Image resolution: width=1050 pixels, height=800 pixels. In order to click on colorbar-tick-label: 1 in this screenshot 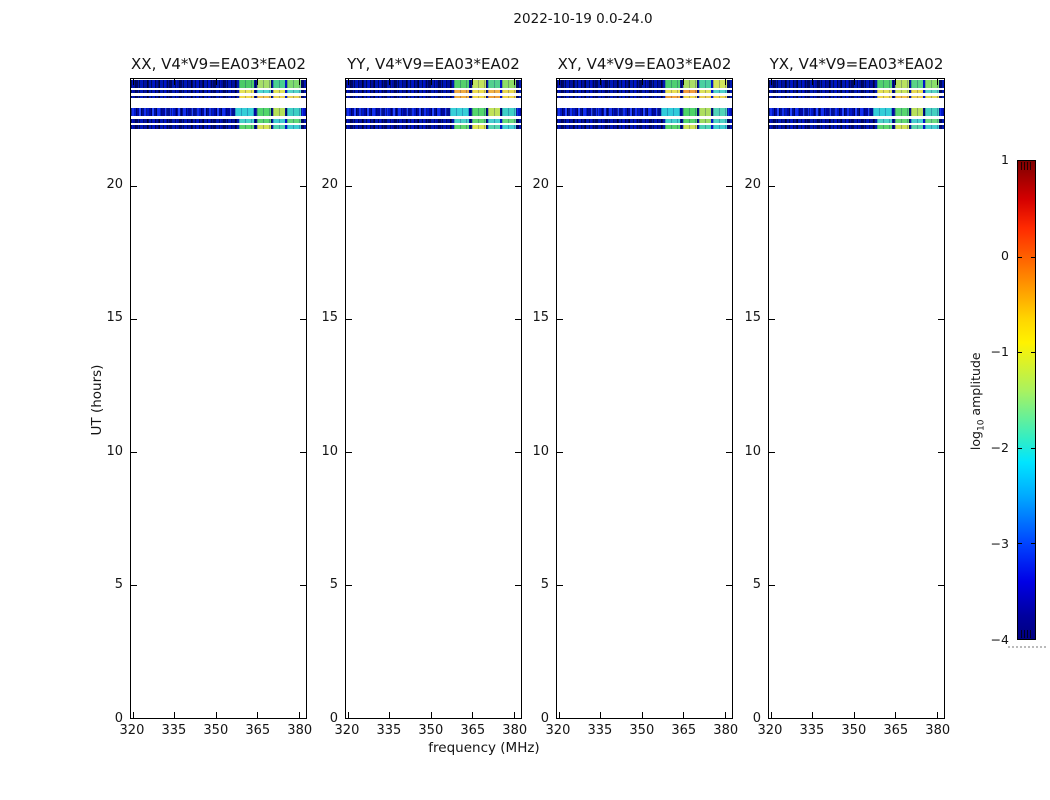, I will do `click(1005, 159)`.